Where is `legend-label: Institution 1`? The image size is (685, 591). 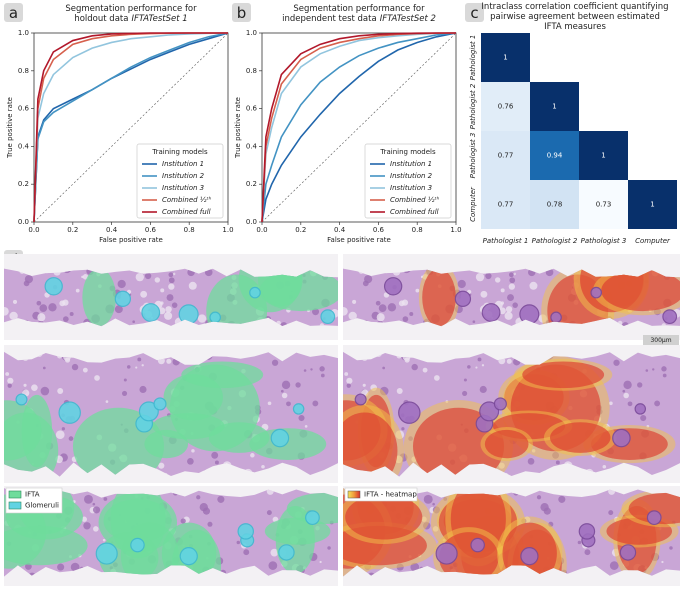
legend-label: Institution 1 is located at coordinates (183, 164).